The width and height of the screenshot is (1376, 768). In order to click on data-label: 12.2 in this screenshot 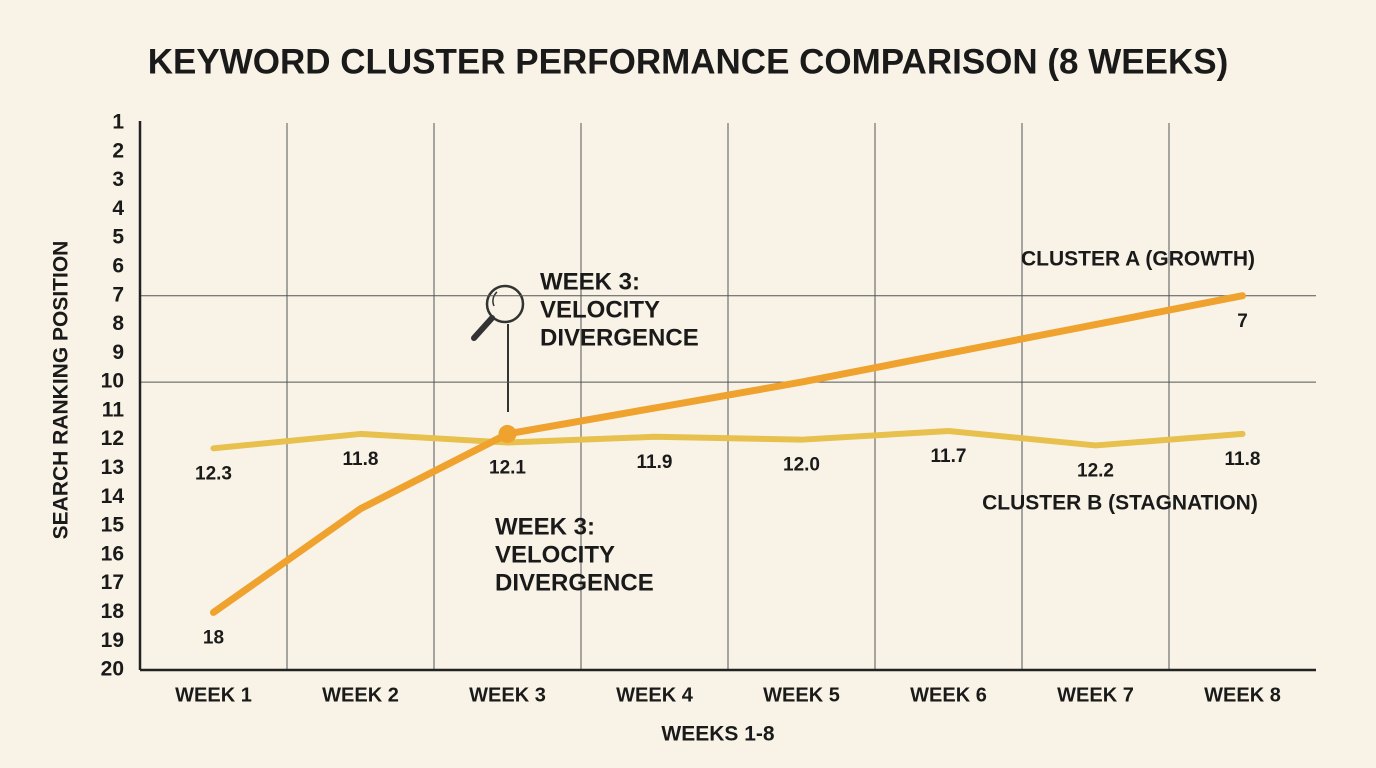, I will do `click(1095, 470)`.